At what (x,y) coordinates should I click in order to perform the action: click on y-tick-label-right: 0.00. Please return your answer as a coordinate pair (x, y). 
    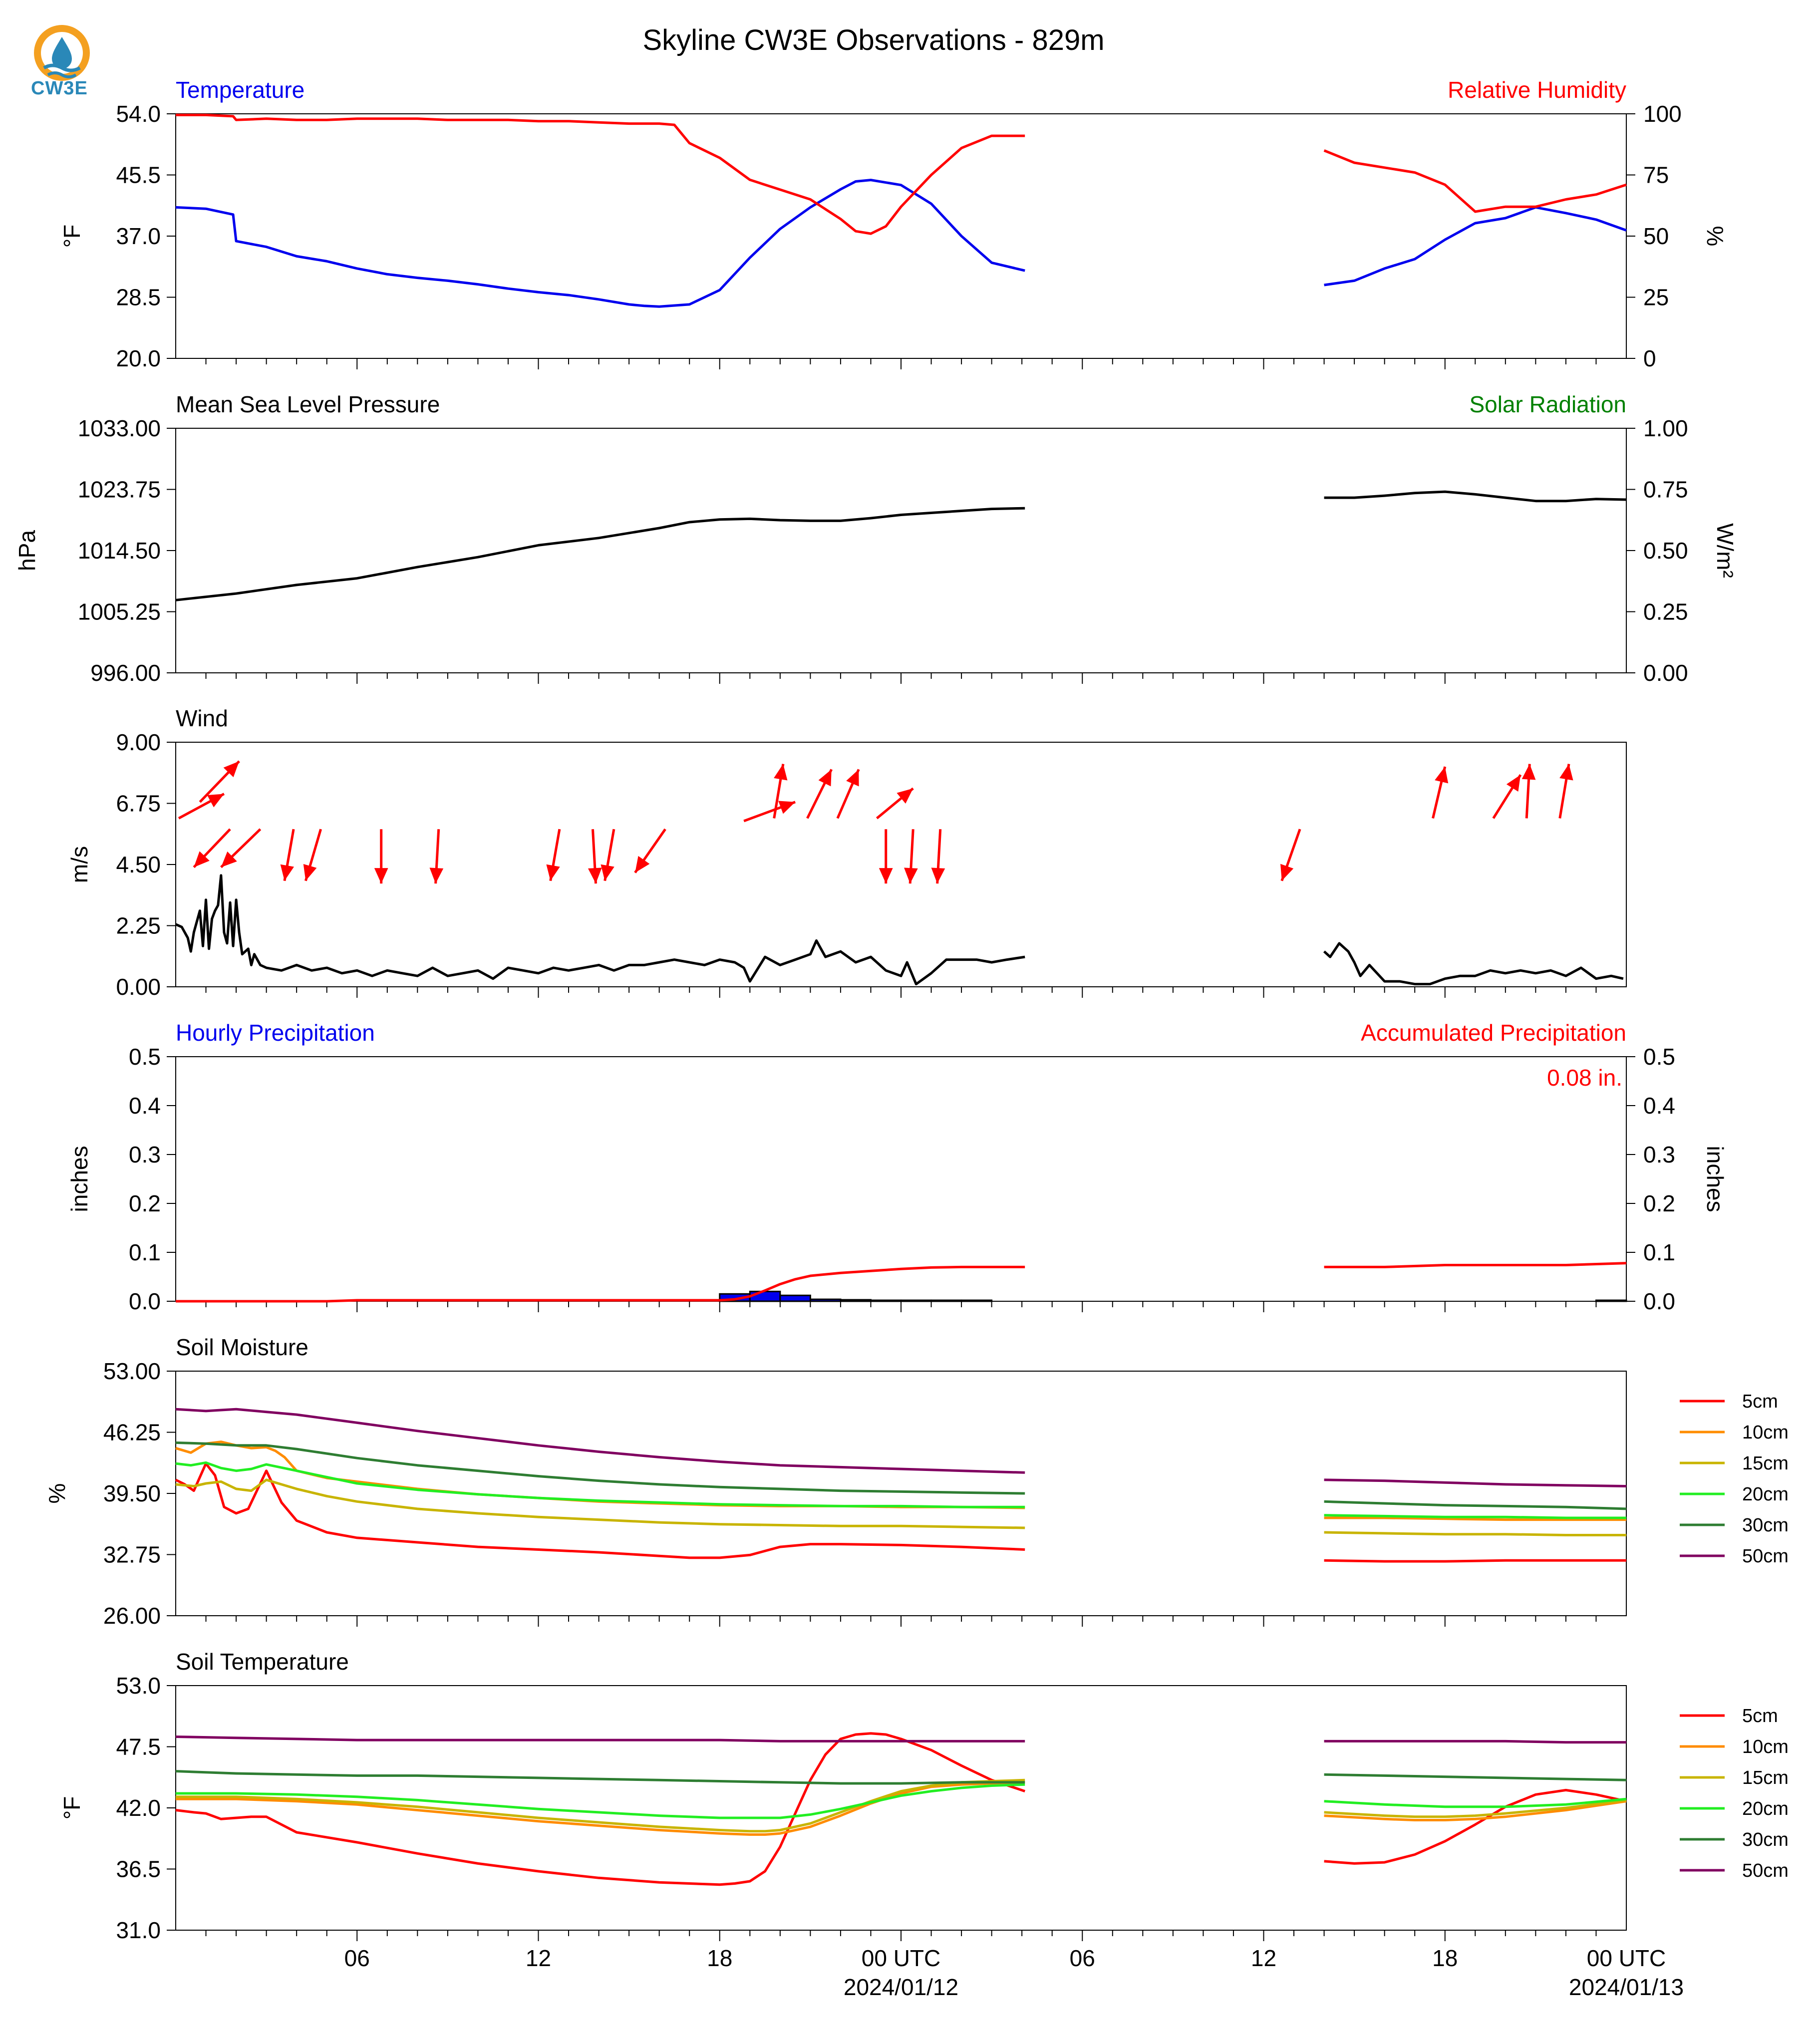
    Looking at the image, I should click on (1665, 673).